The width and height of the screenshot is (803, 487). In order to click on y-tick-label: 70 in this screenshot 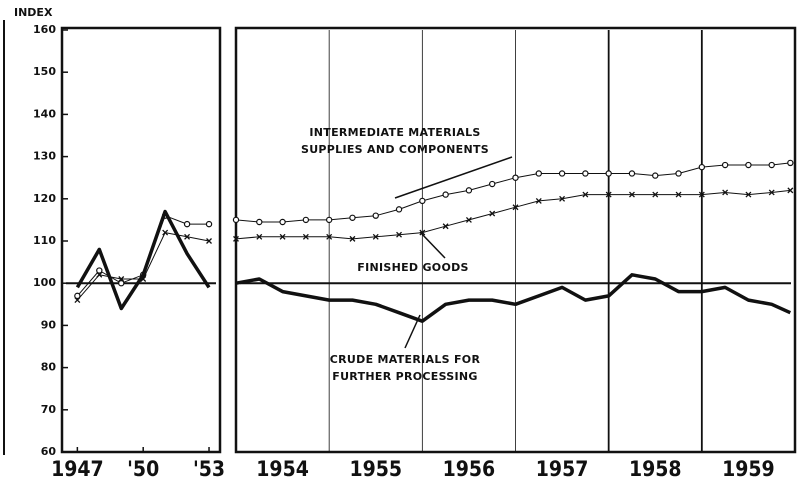, I will do `click(49, 409)`.